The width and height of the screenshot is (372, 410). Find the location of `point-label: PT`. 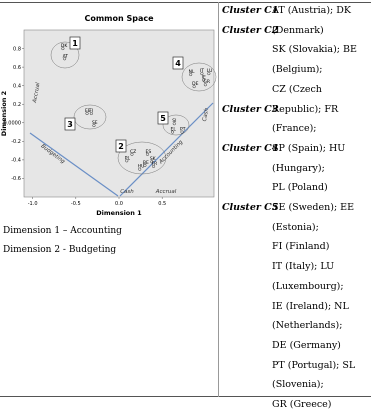

point-label: PT is located at coordinates (183, 130).